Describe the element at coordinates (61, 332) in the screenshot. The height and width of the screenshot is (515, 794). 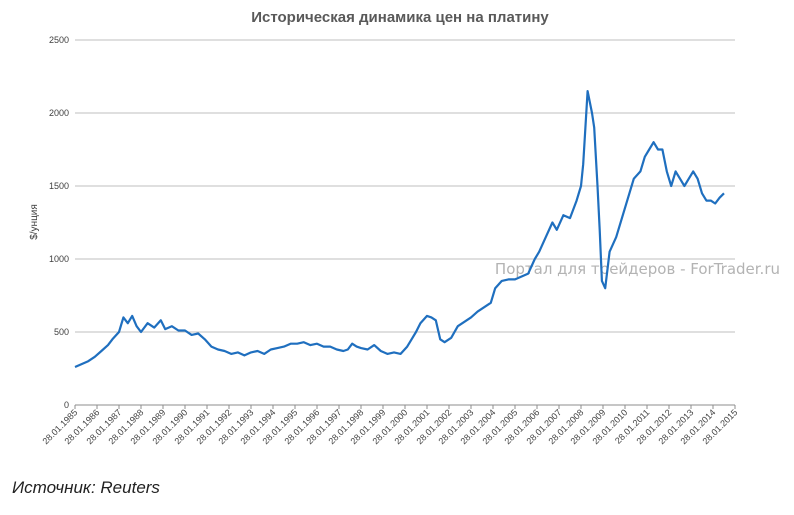
I see `y-tick-label: 500` at that location.